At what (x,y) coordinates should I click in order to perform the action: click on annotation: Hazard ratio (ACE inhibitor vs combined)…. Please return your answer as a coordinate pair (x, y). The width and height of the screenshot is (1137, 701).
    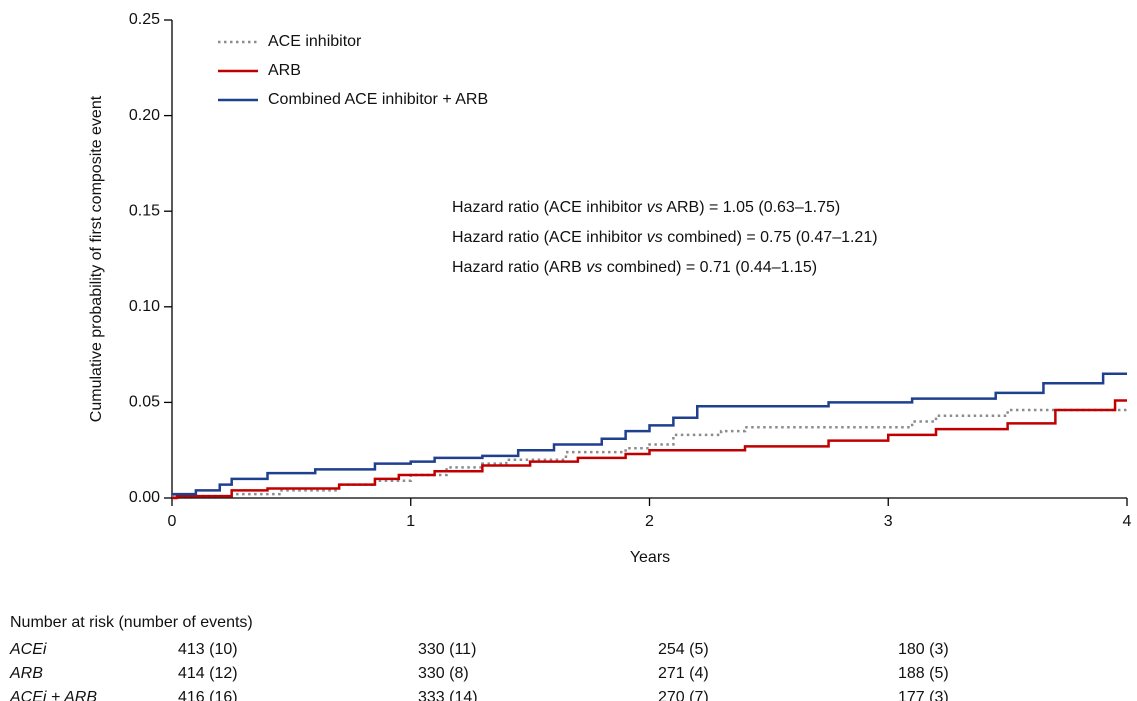
    Looking at the image, I should click on (665, 237).